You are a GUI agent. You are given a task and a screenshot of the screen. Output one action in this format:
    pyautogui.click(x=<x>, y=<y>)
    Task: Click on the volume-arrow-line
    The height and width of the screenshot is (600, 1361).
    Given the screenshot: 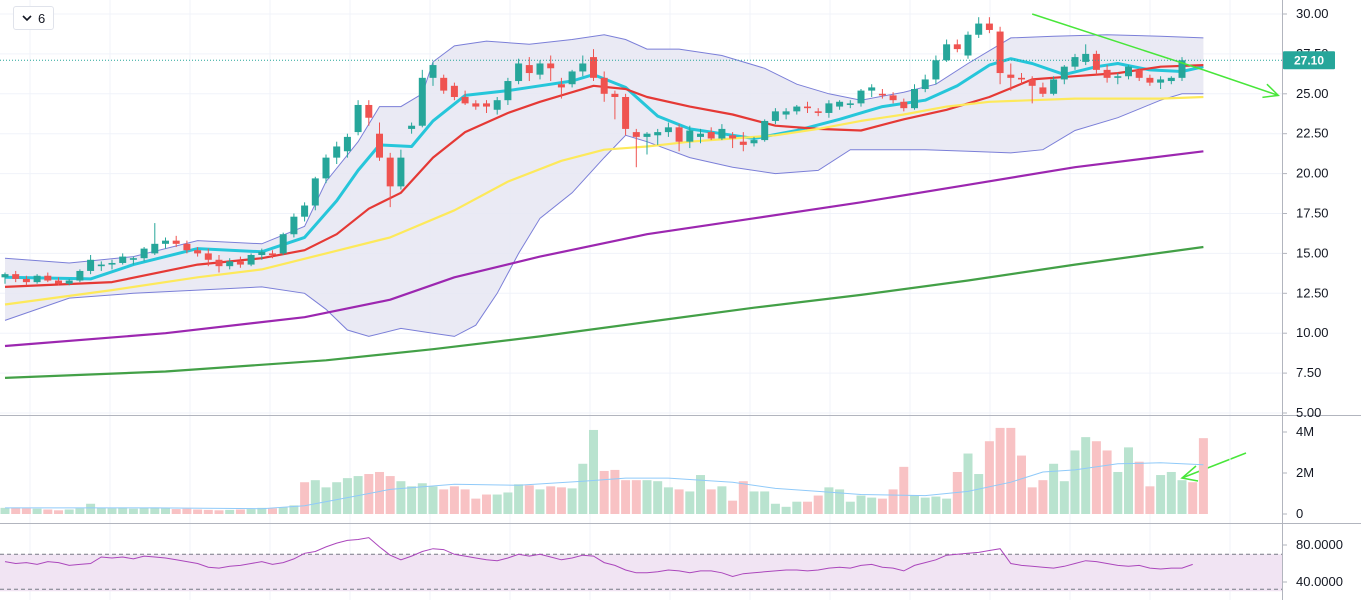 What is the action you would take?
    pyautogui.click(x=1214, y=465)
    